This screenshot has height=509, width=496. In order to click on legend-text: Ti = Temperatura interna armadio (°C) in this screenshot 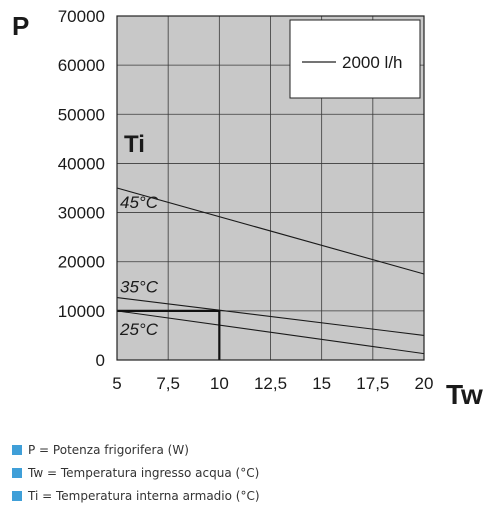, I will do `click(144, 496)`.